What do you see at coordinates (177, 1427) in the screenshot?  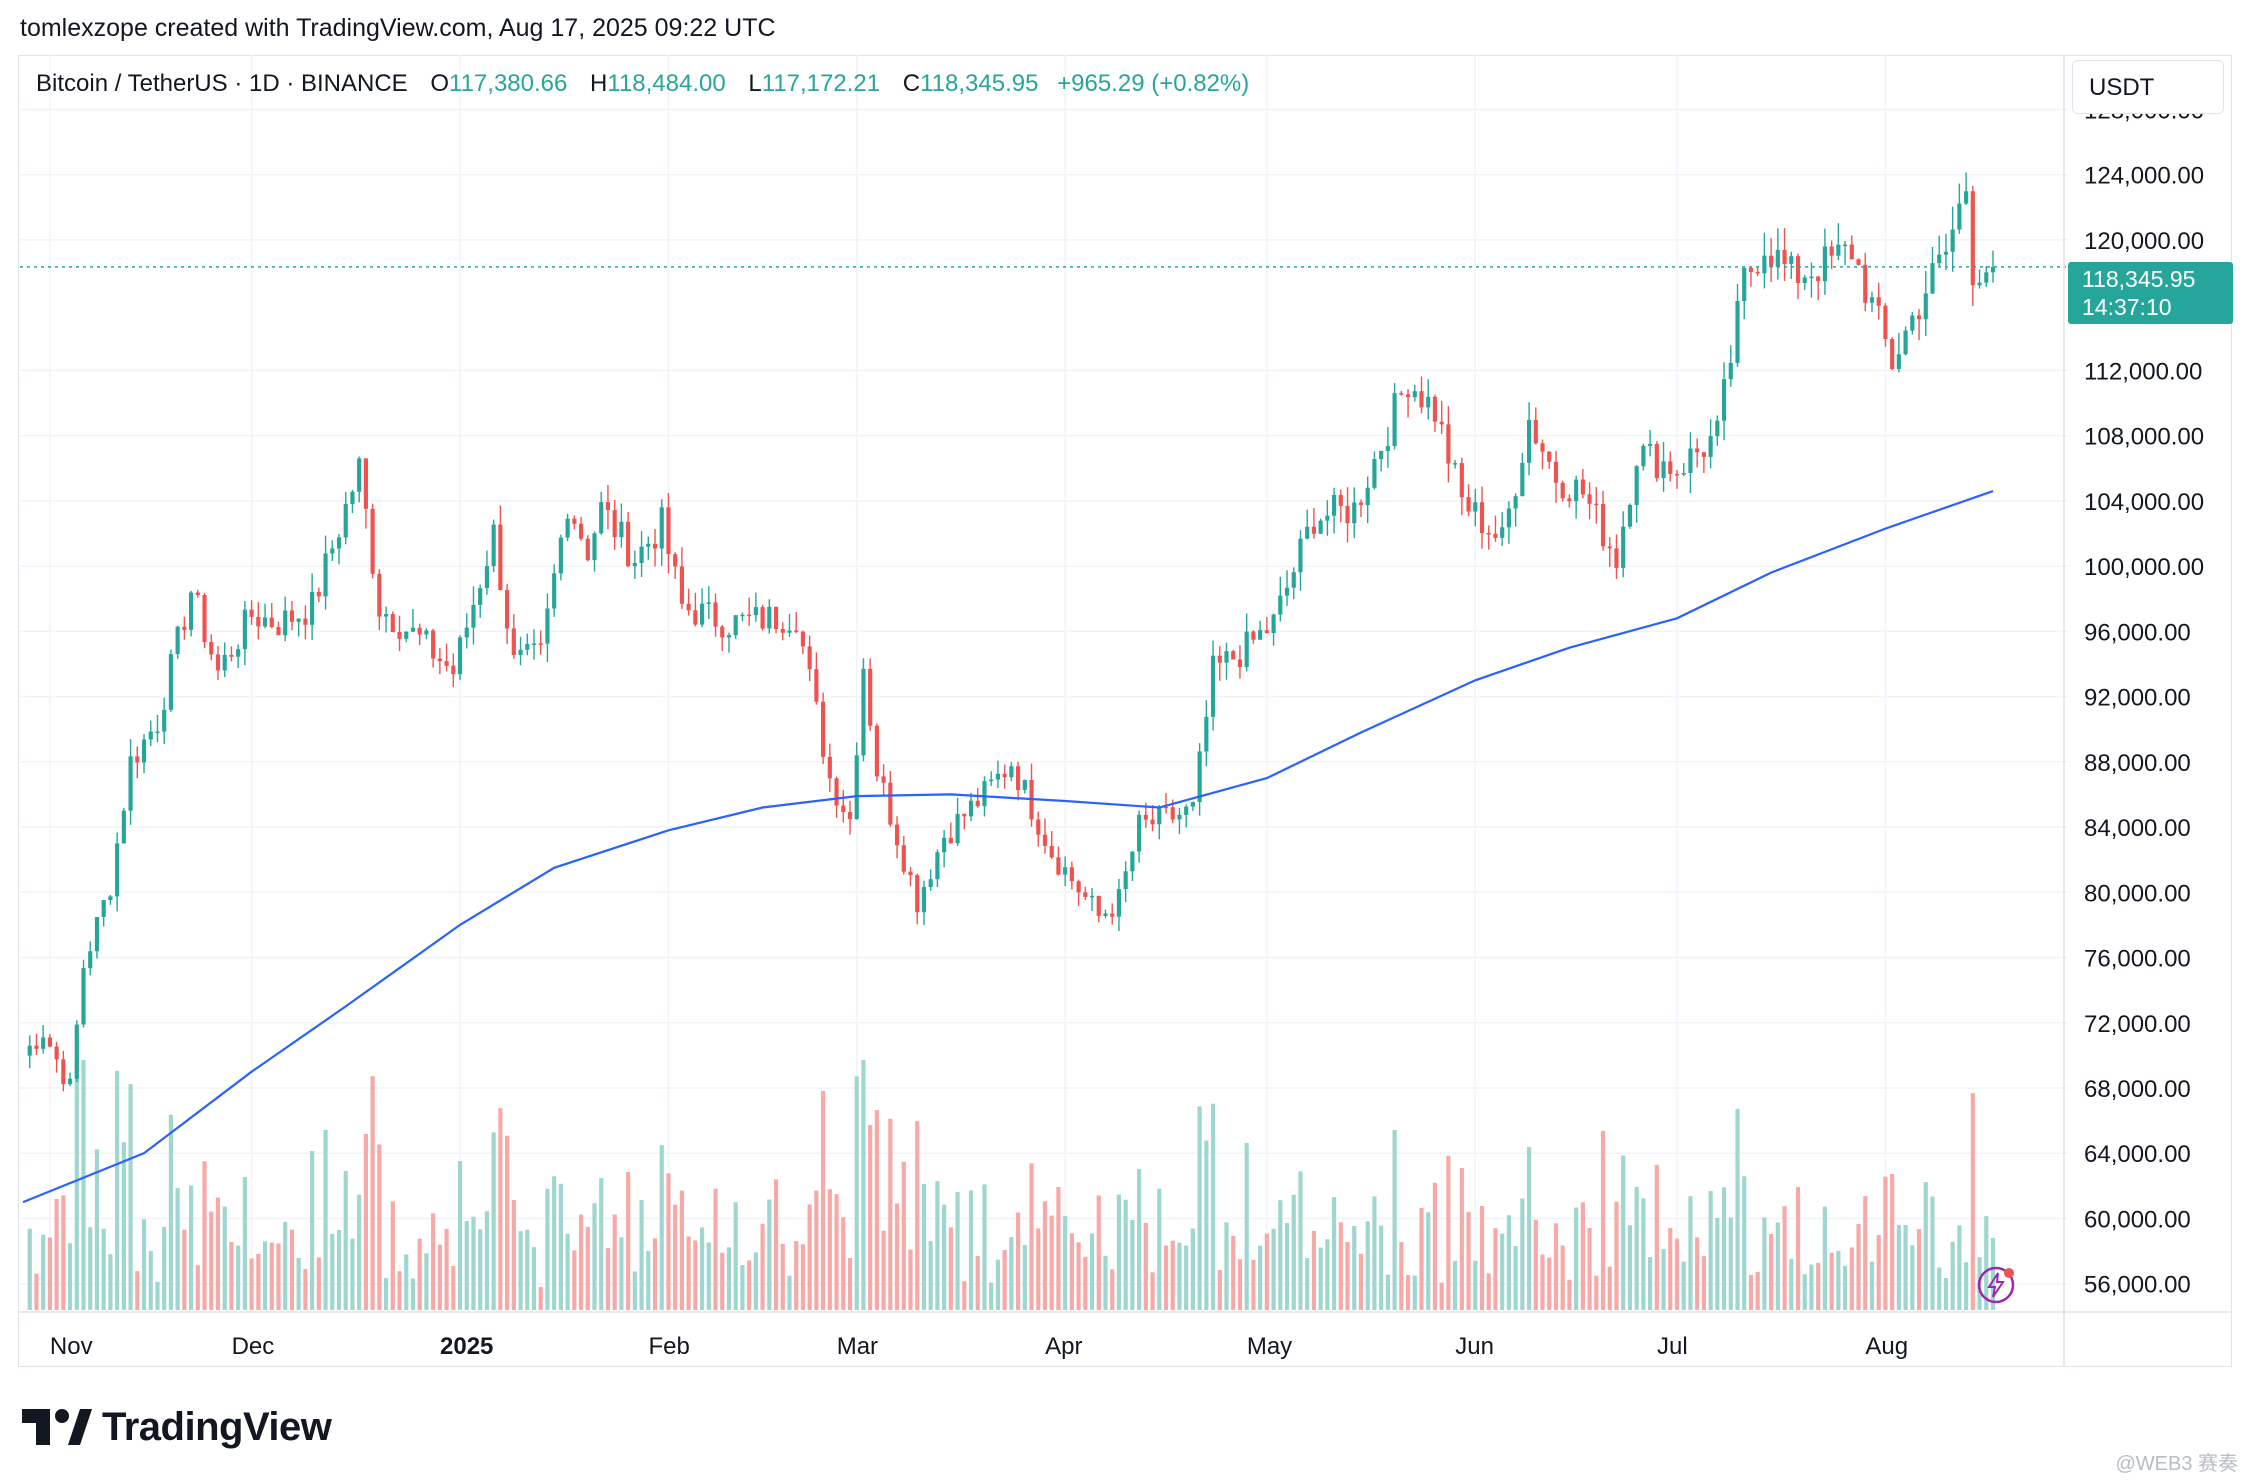 I see `tradingview-logo: TradingView` at bounding box center [177, 1427].